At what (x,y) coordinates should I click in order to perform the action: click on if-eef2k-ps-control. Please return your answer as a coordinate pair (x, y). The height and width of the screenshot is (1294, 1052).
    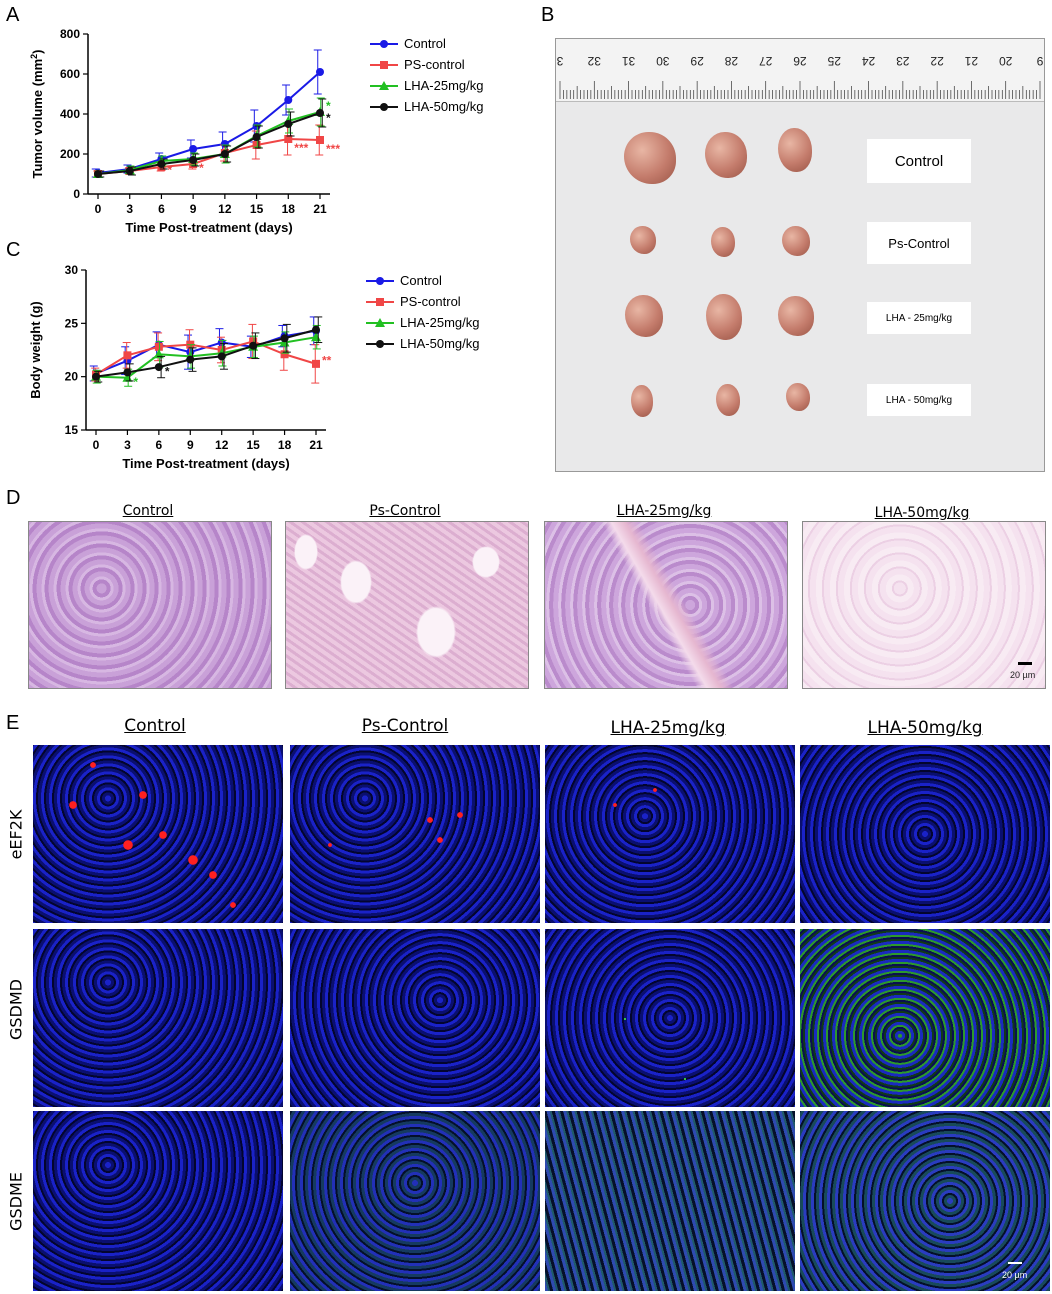
    Looking at the image, I should click on (415, 834).